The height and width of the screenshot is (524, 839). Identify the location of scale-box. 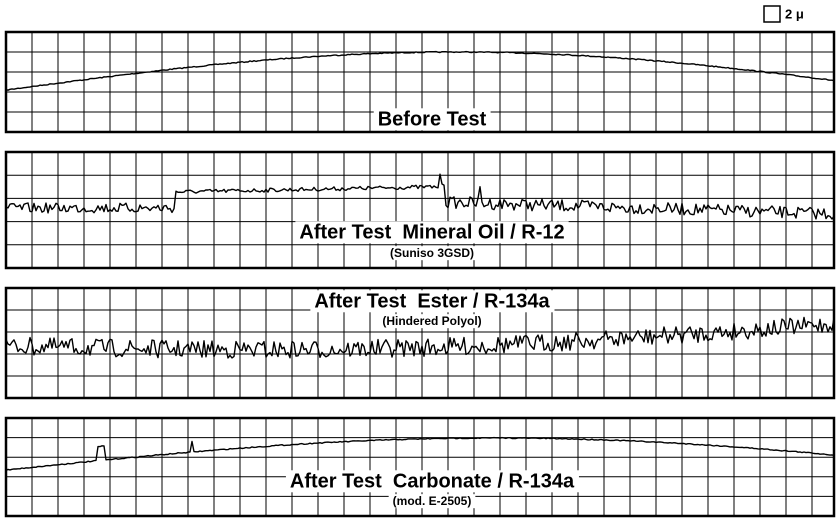
(772, 14).